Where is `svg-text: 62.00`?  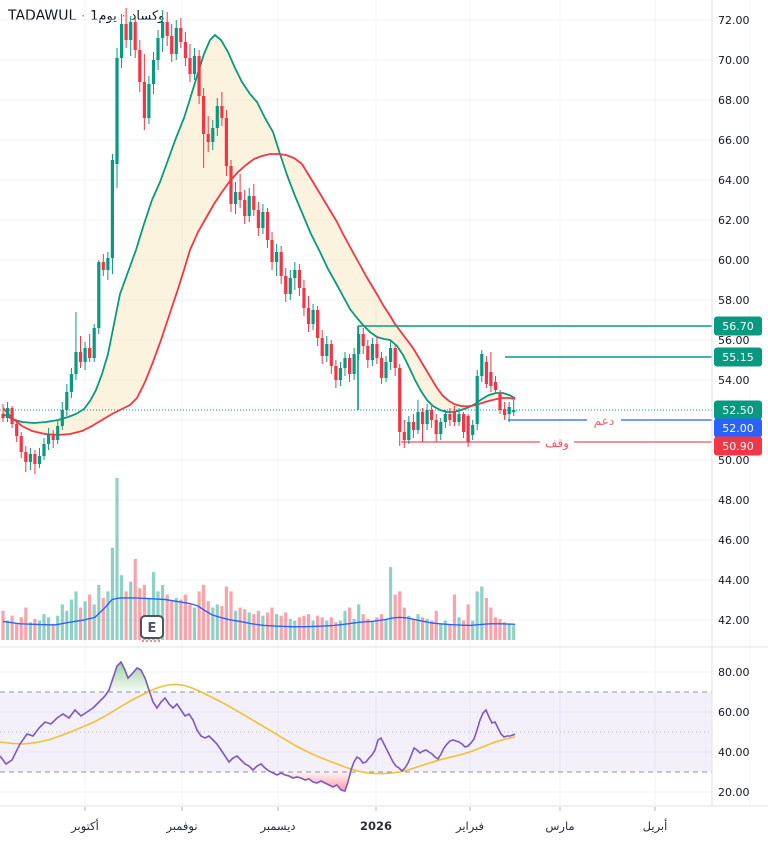 svg-text: 62.00 is located at coordinates (734, 220).